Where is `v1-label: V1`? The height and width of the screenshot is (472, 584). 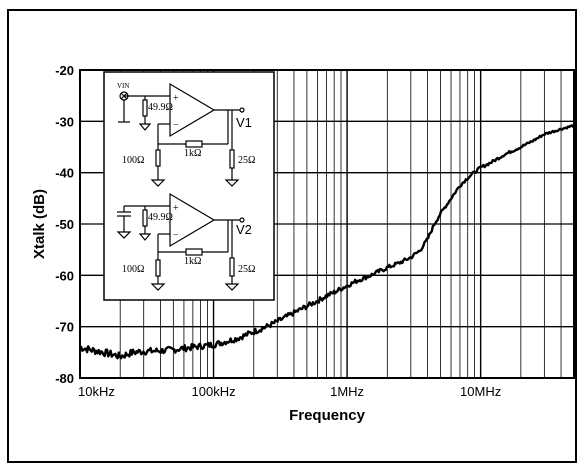 v1-label: V1 is located at coordinates (244, 122).